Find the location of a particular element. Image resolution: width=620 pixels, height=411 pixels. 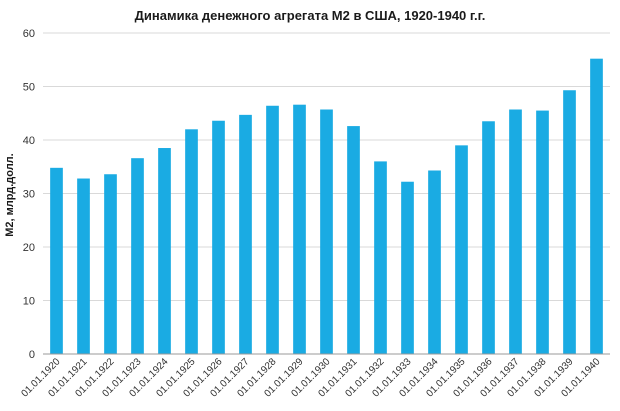

y-tick-label: 30 is located at coordinates (29, 195).